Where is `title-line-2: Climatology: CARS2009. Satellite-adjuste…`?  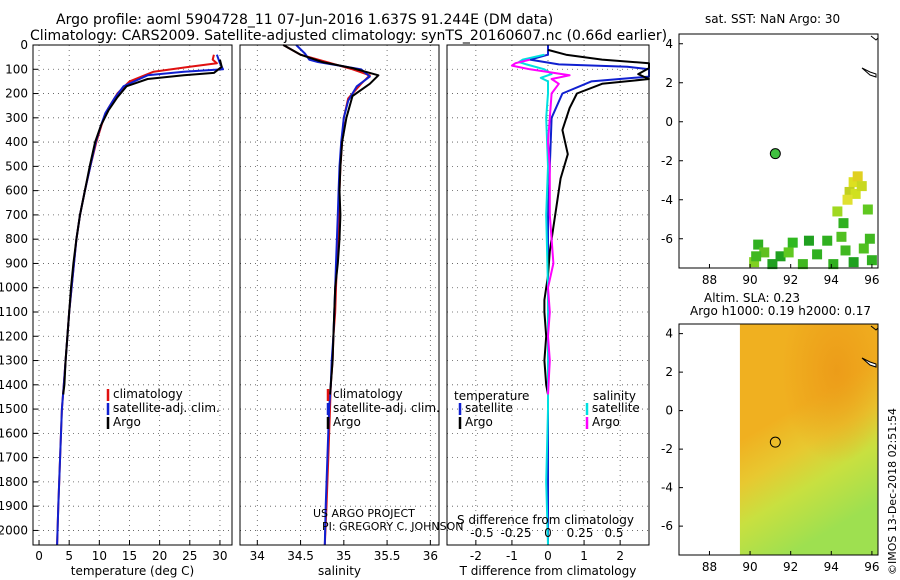 title-line-2: Climatology: CARS2009. Satellite-adjuste… is located at coordinates (349, 36).